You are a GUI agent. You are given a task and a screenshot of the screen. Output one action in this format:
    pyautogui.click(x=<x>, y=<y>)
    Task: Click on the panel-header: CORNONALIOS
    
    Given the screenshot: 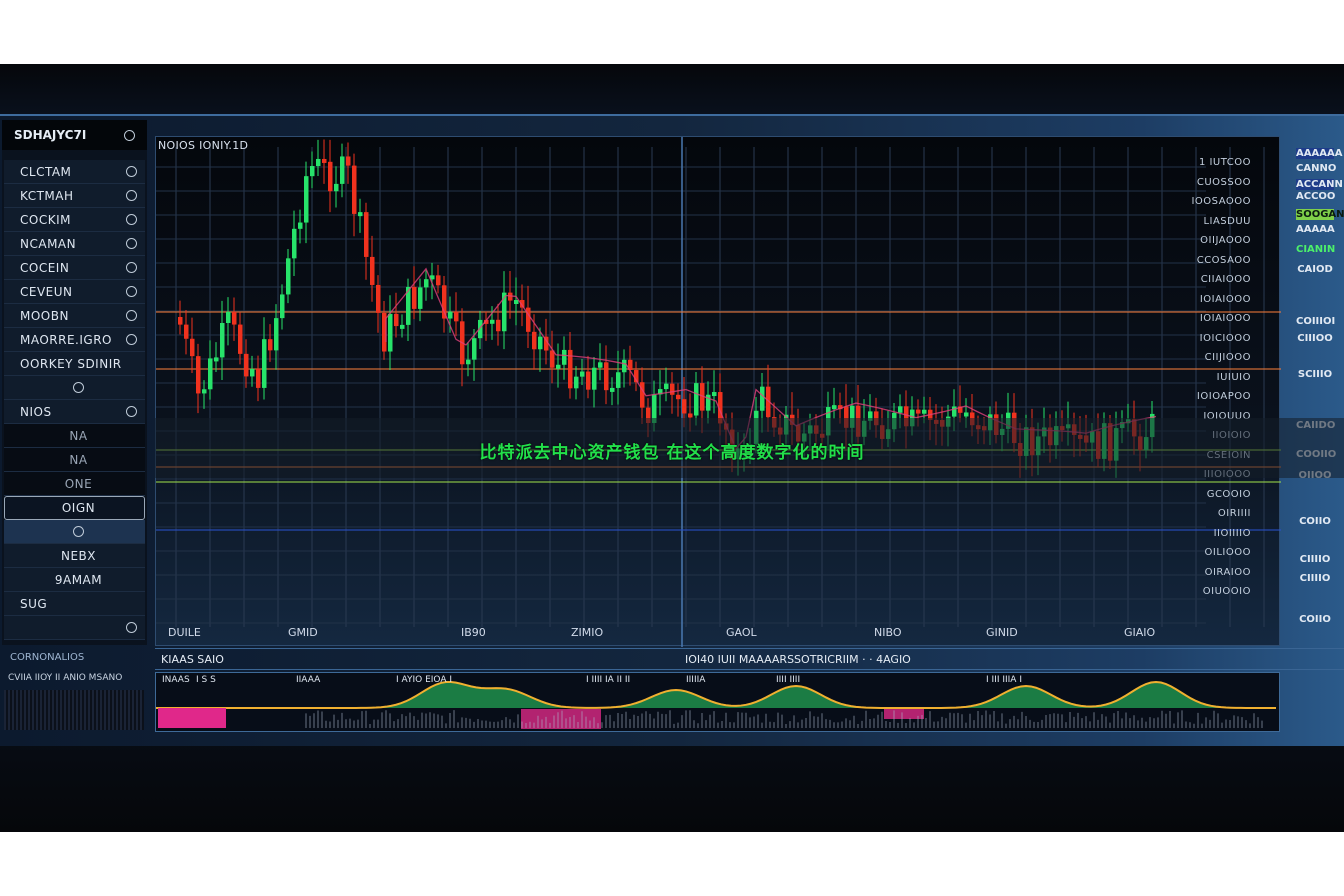 What is the action you would take?
    pyautogui.click(x=47, y=657)
    